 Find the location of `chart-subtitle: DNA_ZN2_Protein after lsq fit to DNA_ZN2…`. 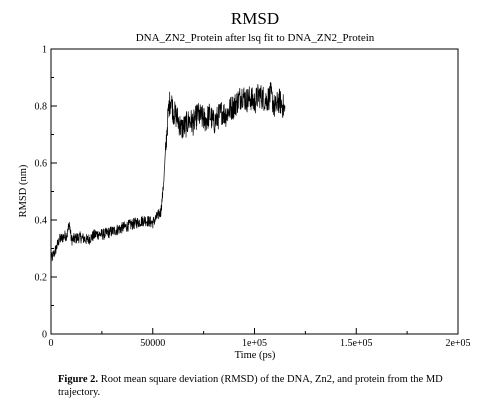

chart-subtitle: DNA_ZN2_Protein after lsq fit to DNA_ZN2… is located at coordinates (255, 38).